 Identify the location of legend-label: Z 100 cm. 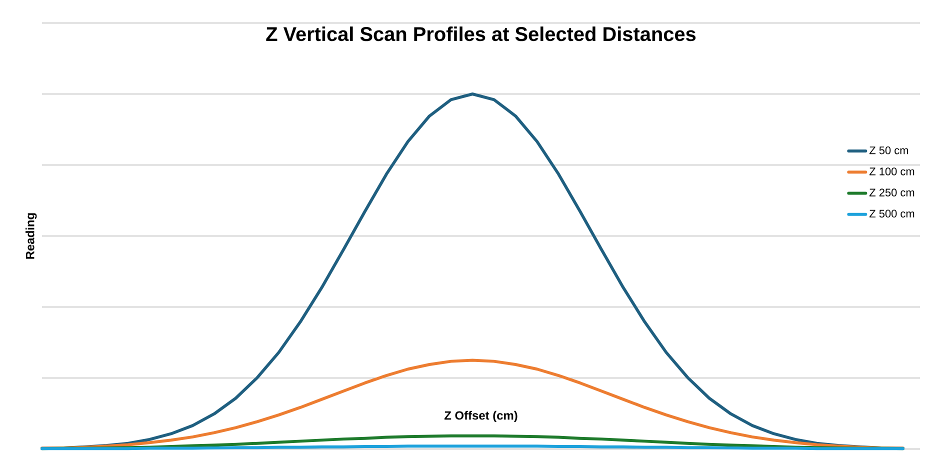
(891, 172).